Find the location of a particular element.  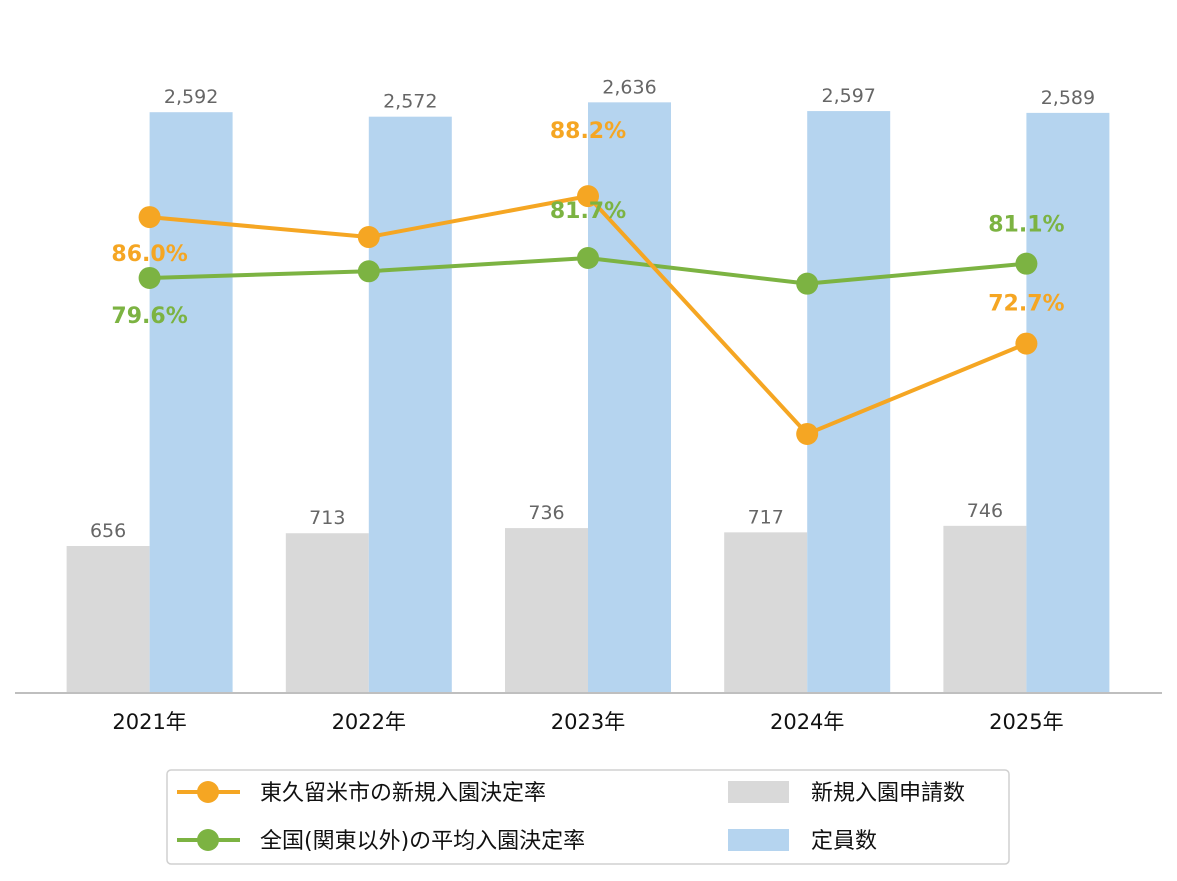

bar-label-applications: 713 is located at coordinates (327, 518).